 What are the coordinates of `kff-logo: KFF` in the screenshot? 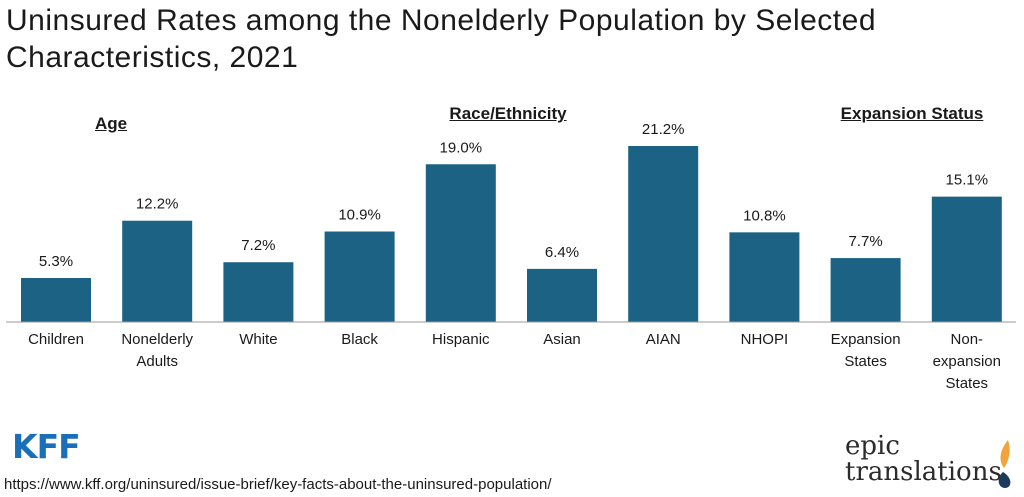 It's located at (46, 446).